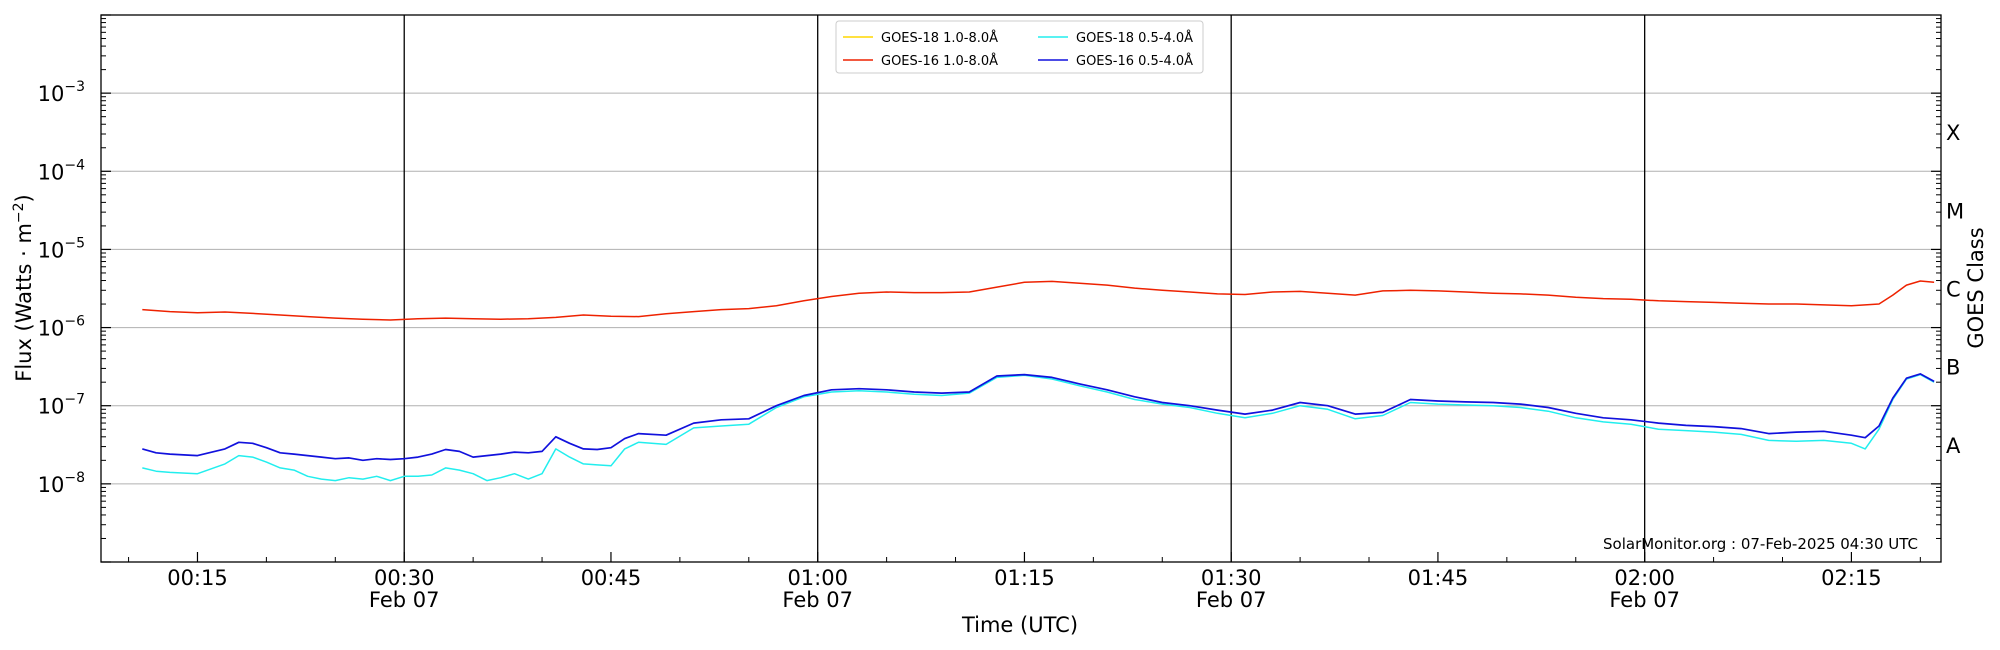  What do you see at coordinates (61, 288) in the screenshot?
I see `y-tick-labels: 10⁻⁸ 10⁻⁷ 10⁻⁶ 10⁻⁵ 10⁻⁴ 10⁻³` at bounding box center [61, 288].